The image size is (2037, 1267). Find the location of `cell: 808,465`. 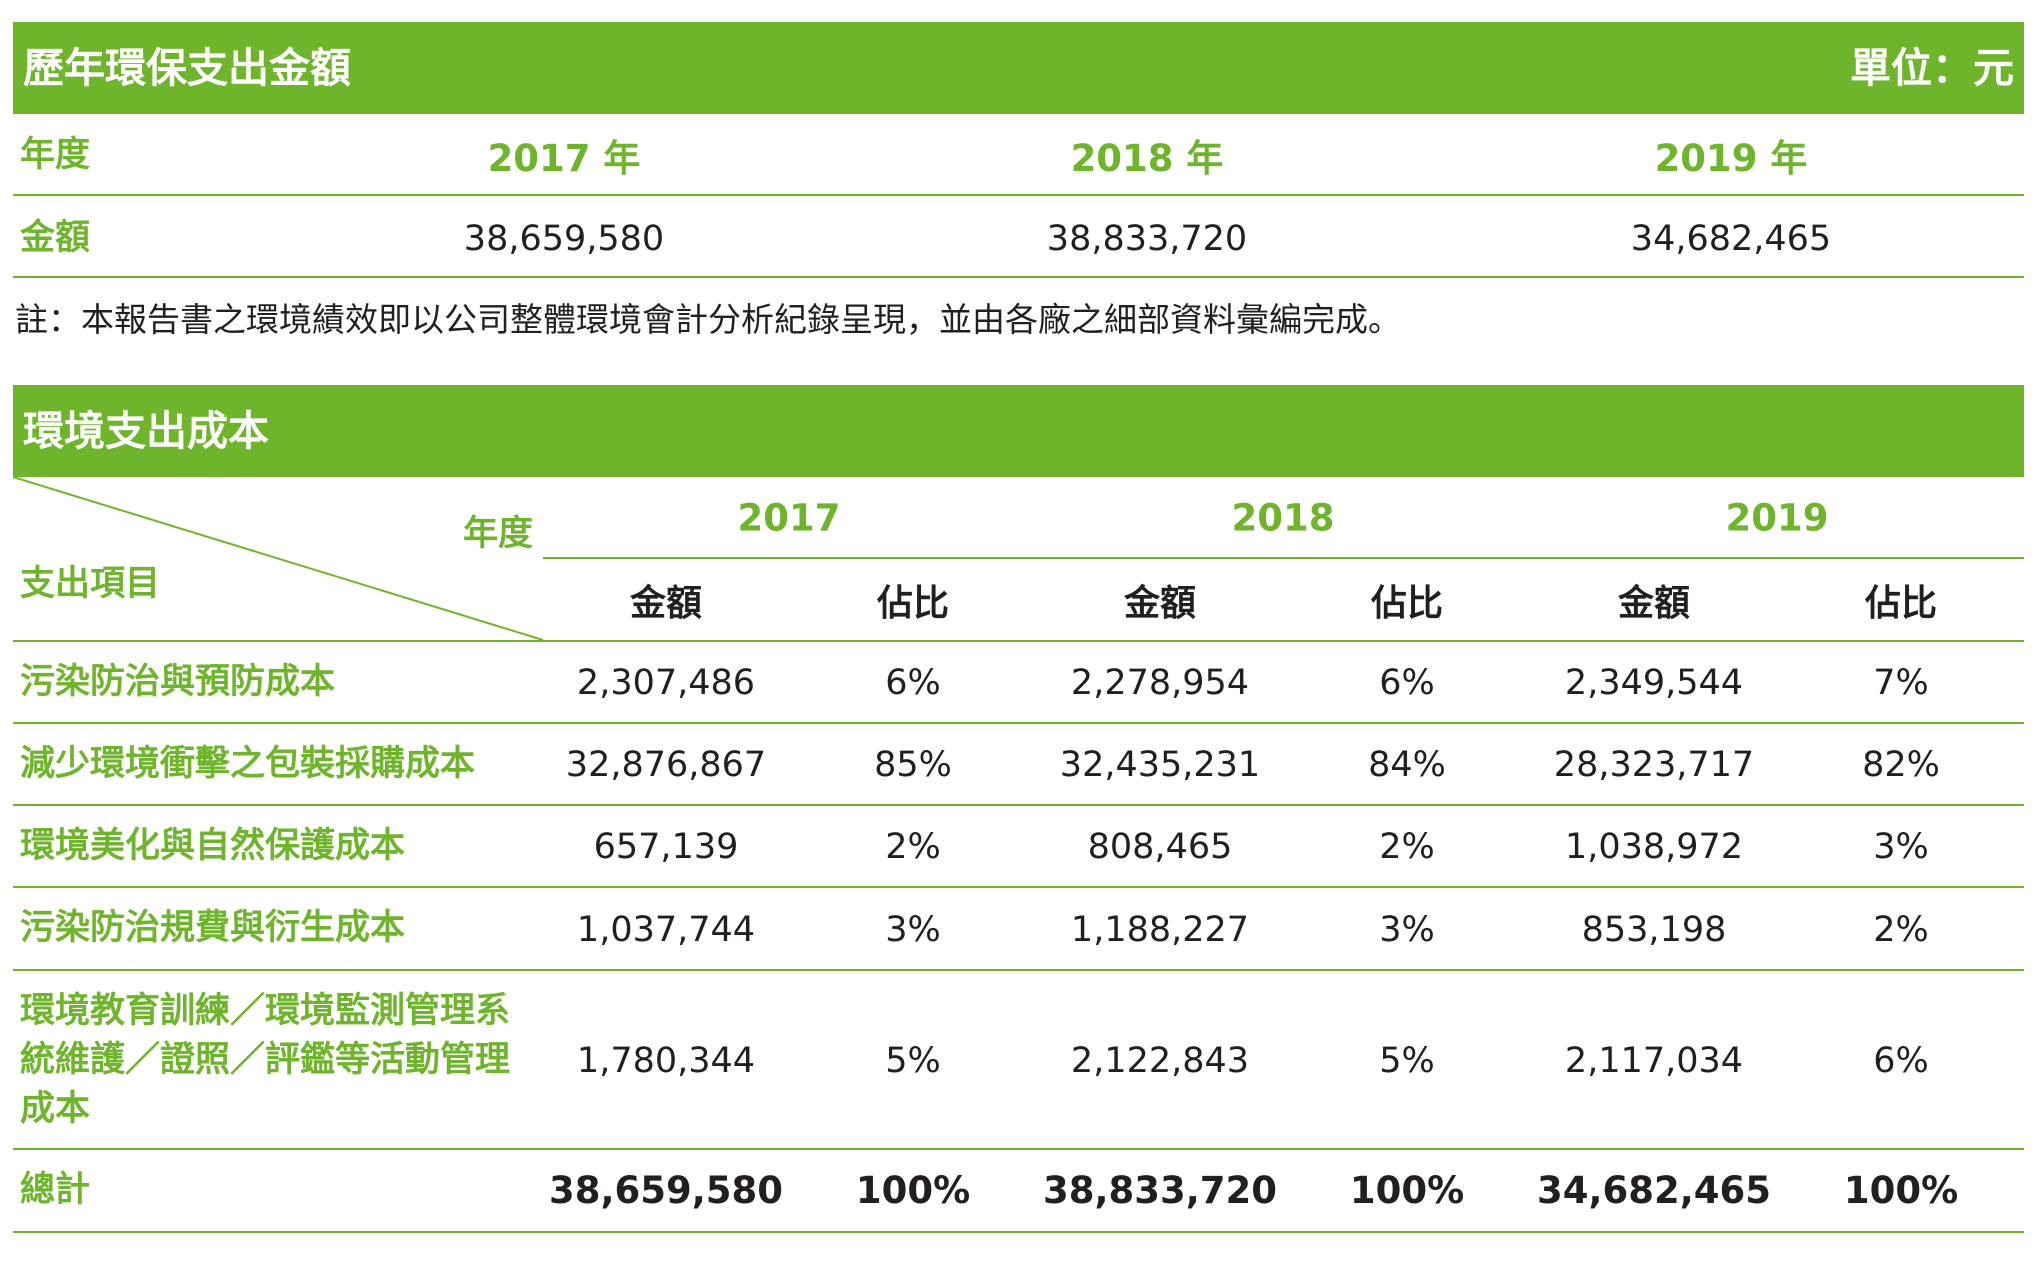

cell: 808,465 is located at coordinates (1160, 847).